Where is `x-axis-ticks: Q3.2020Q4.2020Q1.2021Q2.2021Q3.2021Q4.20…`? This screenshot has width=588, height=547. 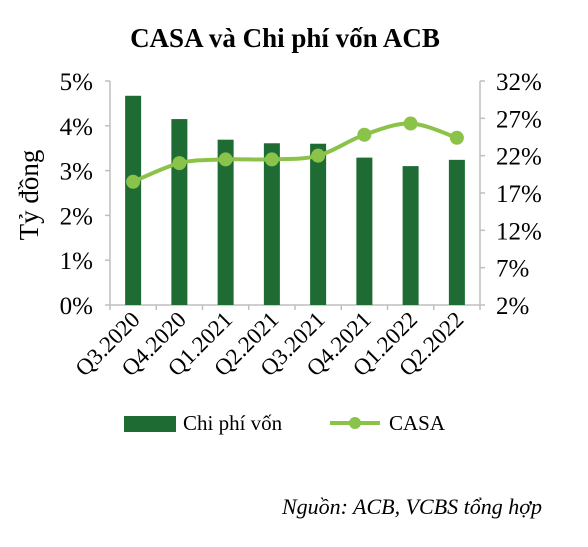
x-axis-ticks: Q3.2020Q4.2020Q1.2021Q2.2021Q3.2021Q4.20… is located at coordinates (270, 344).